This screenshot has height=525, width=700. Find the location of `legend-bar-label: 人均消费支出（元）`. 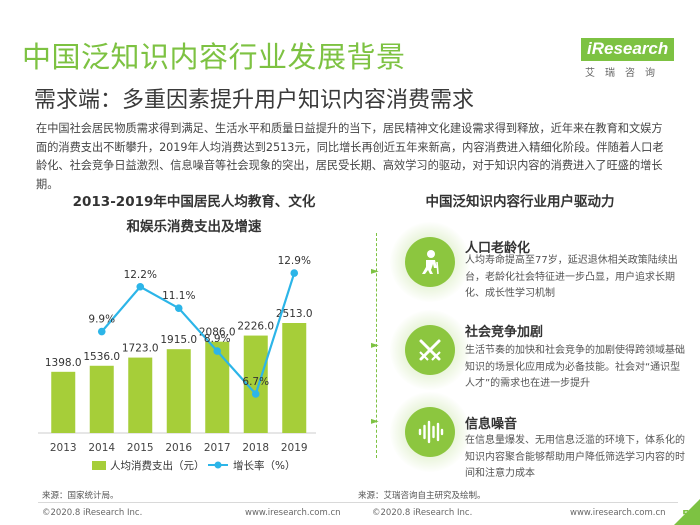

legend-bar-label: 人均消费支出（元） is located at coordinates (157, 465).